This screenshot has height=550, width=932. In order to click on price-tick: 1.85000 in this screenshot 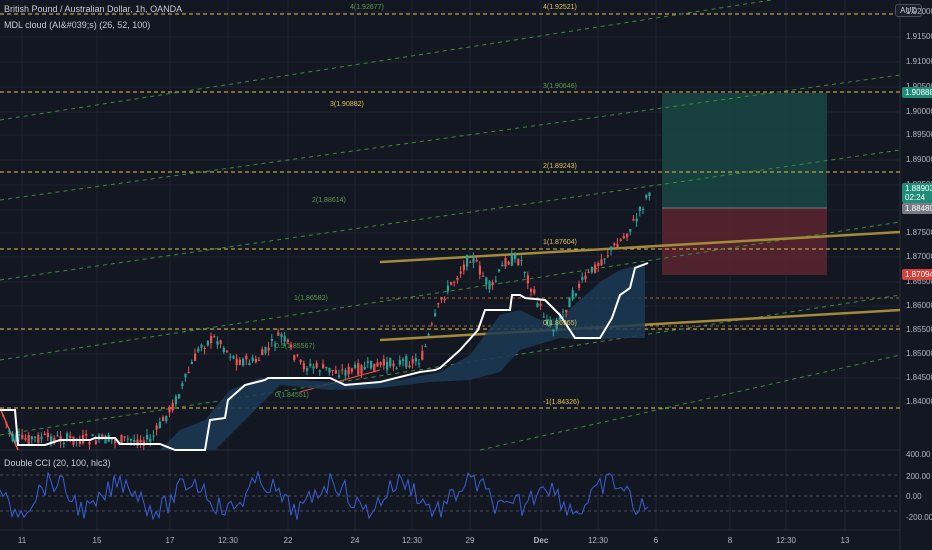, I will do `click(919, 353)`.